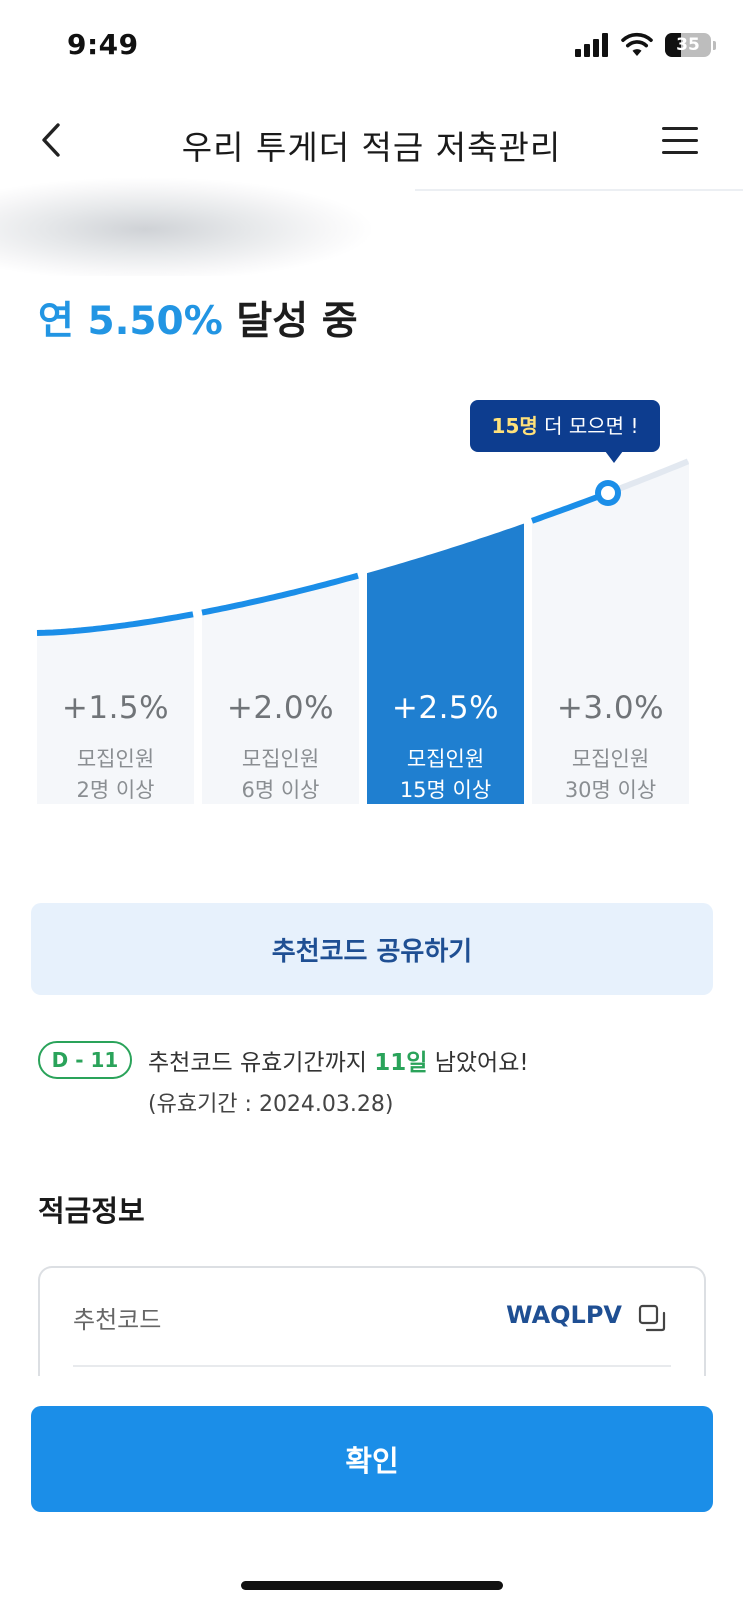 This screenshot has height=1608, width=743. I want to click on tier-column: +3.0% 모집인원 30명 이상, so click(610, 607).